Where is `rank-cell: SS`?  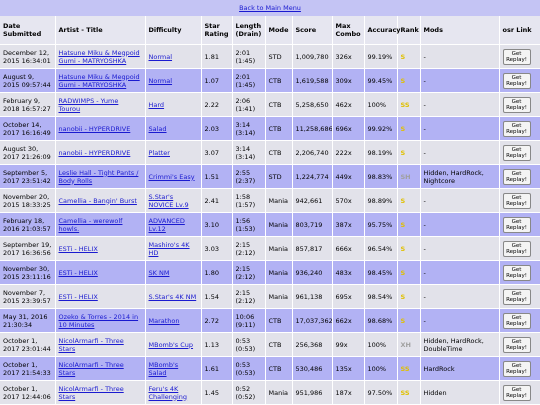 rank-cell: SS is located at coordinates (409, 368).